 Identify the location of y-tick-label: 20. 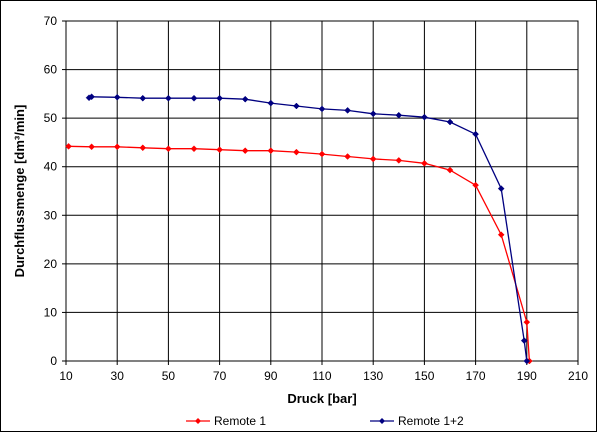
(51, 264).